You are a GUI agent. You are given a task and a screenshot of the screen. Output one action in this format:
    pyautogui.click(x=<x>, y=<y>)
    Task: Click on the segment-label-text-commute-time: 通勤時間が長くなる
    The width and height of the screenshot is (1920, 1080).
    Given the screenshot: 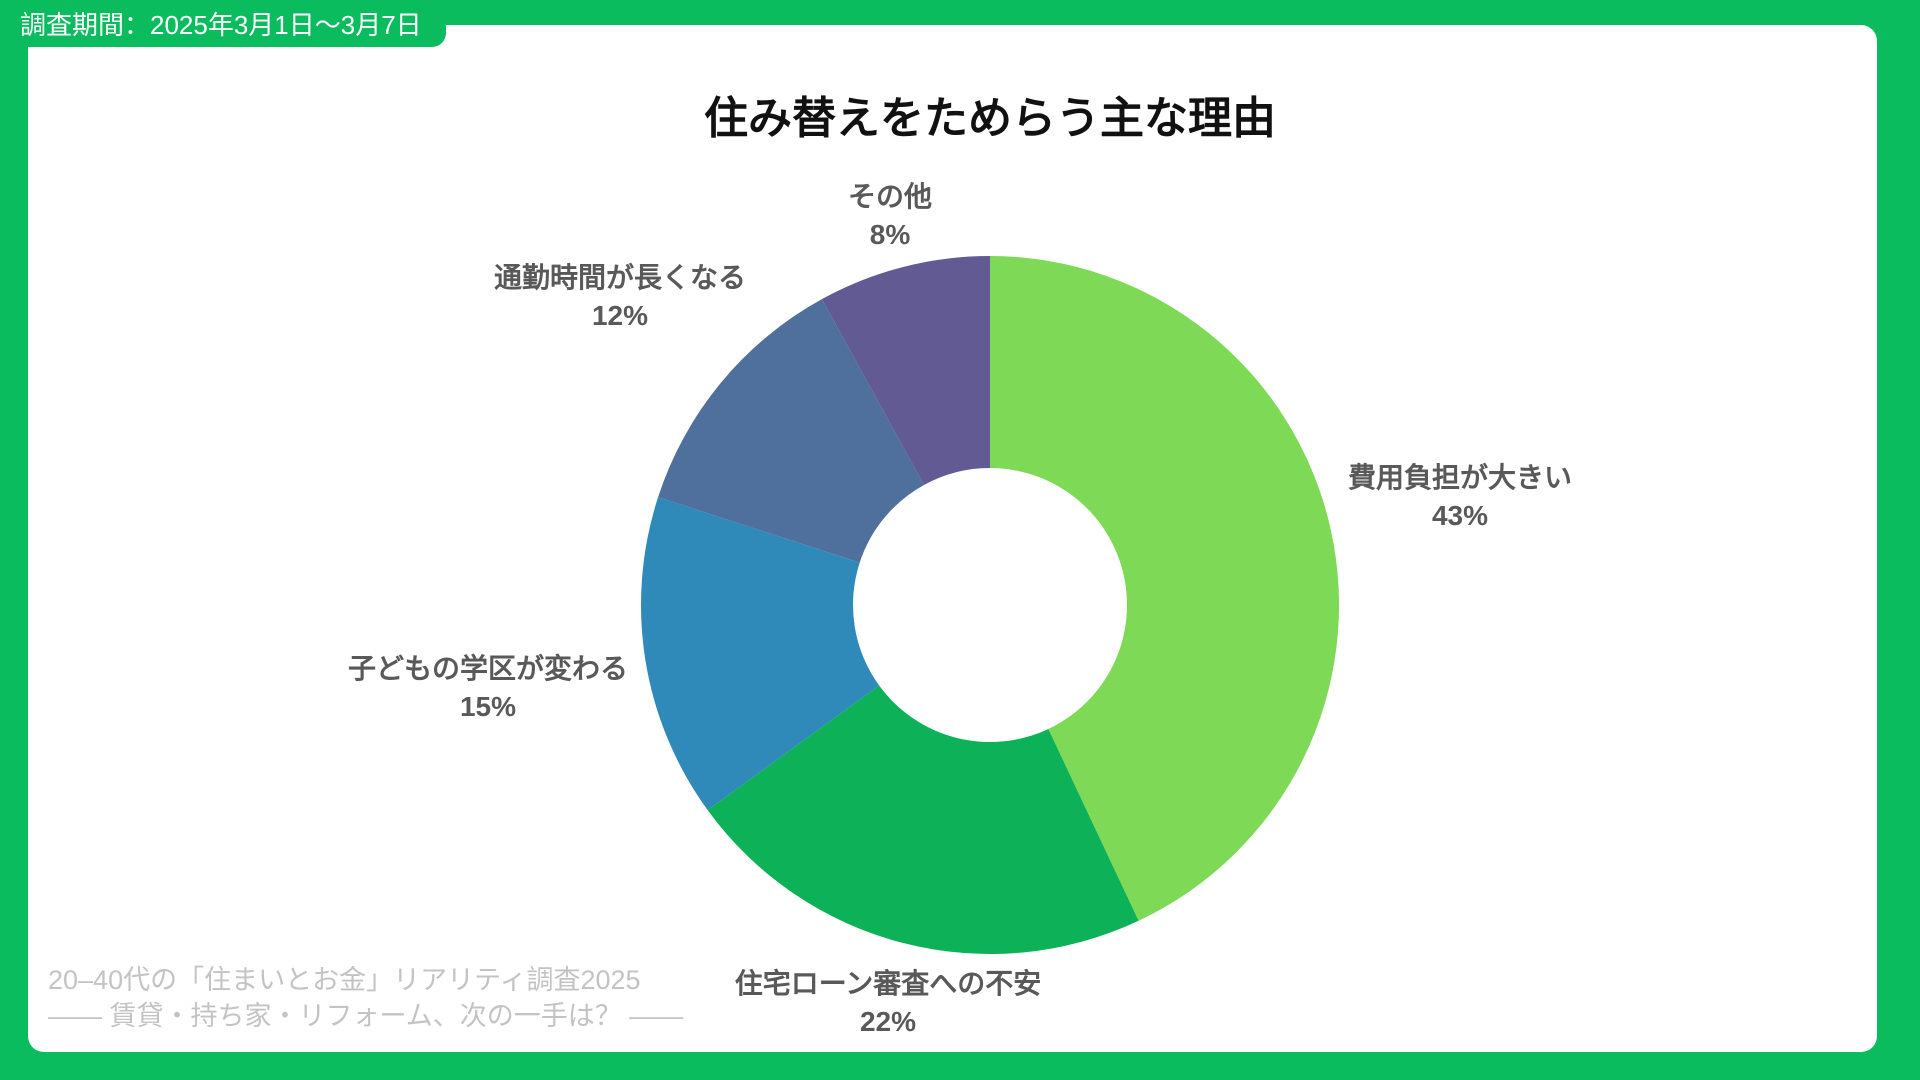 What is the action you would take?
    pyautogui.click(x=620, y=277)
    